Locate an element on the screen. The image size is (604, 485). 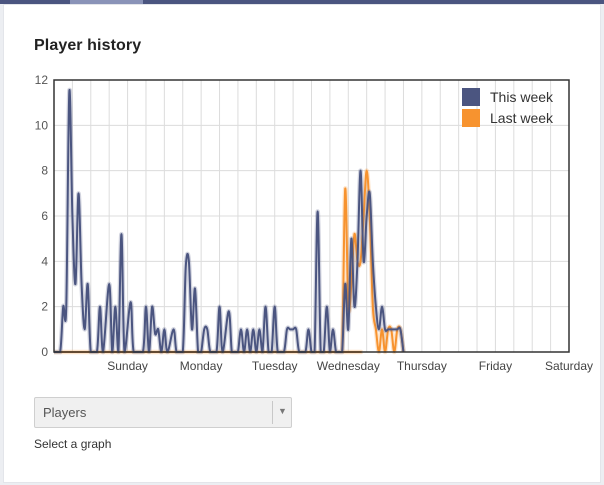
x-tick-label: Monday is located at coordinates (201, 366).